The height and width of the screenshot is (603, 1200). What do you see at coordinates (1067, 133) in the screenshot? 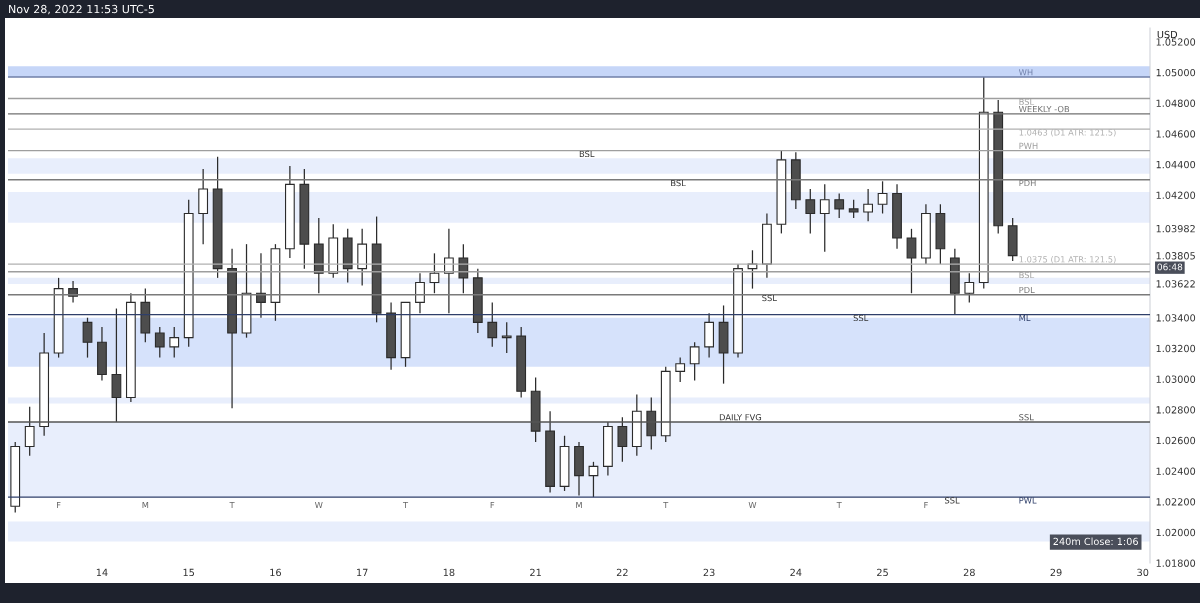
I see `ref-line-label: 1.0463 (D1 ATR: 121.5)` at bounding box center [1067, 133].